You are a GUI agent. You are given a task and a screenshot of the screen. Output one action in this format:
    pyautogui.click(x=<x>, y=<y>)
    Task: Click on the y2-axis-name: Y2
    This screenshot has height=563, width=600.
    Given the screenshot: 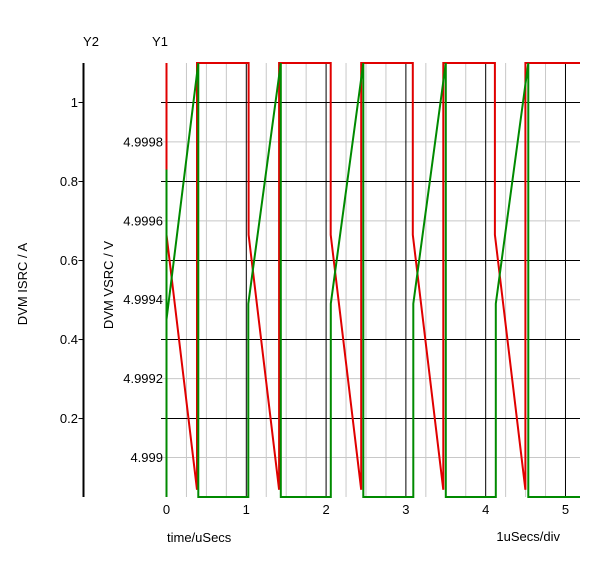 What is the action you would take?
    pyautogui.click(x=91, y=41)
    